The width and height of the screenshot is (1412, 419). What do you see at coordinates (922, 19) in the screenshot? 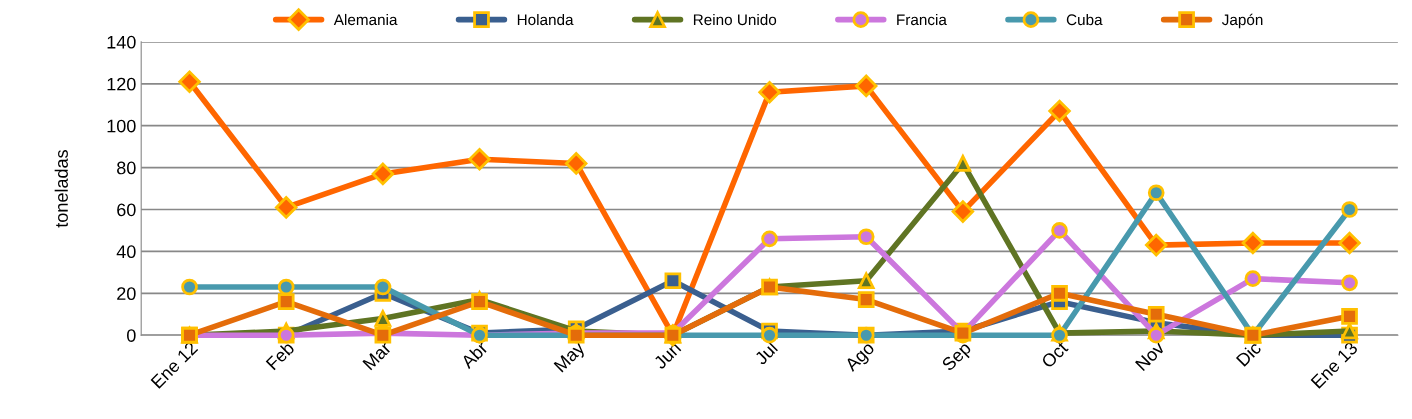
I see `legend-label: Francia` at bounding box center [922, 19].